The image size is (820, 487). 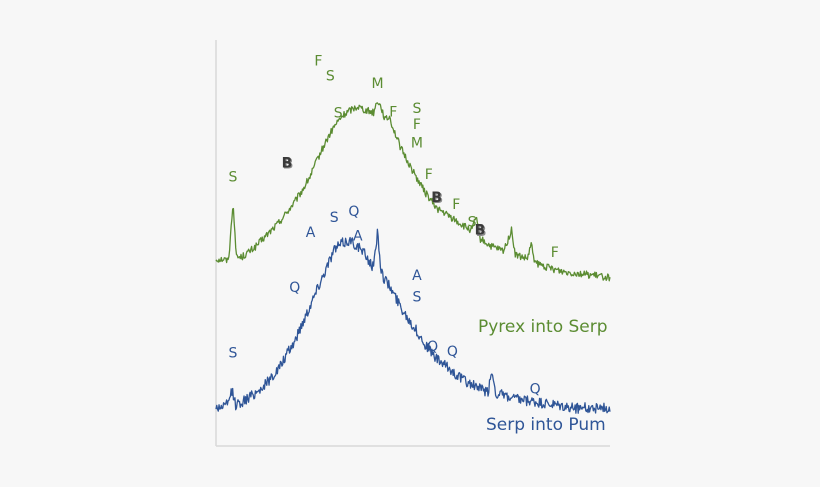 I want to click on series-name-group: Pyrex into Serp Serp into Pum, so click(x=543, y=376).